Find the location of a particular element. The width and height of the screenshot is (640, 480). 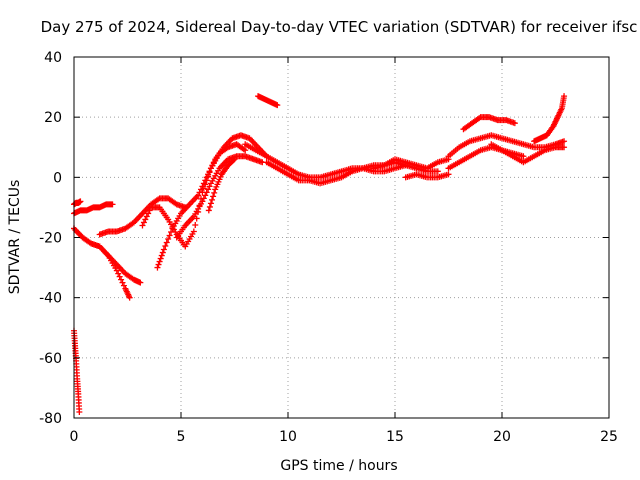

x-tick-label: 25 is located at coordinates (609, 437).